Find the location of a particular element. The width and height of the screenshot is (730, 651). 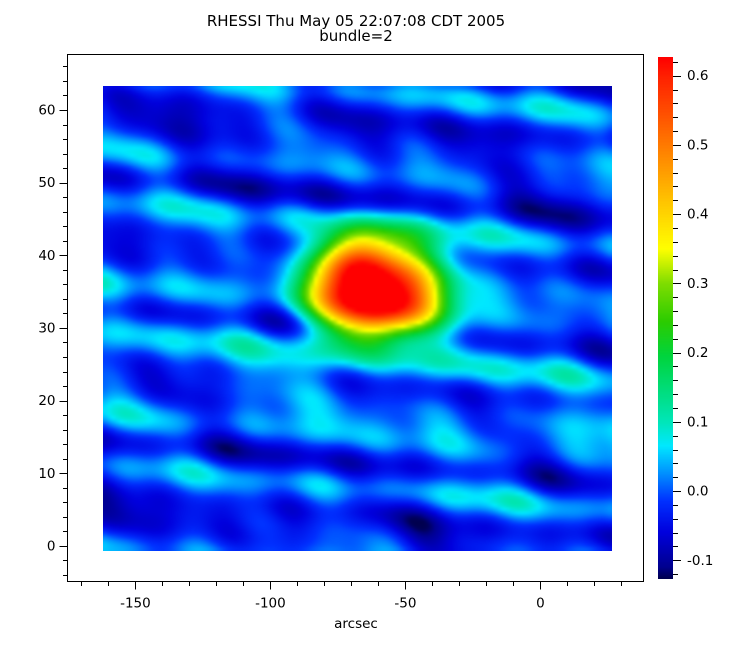

y-tick-label: 40 is located at coordinates (46, 256).